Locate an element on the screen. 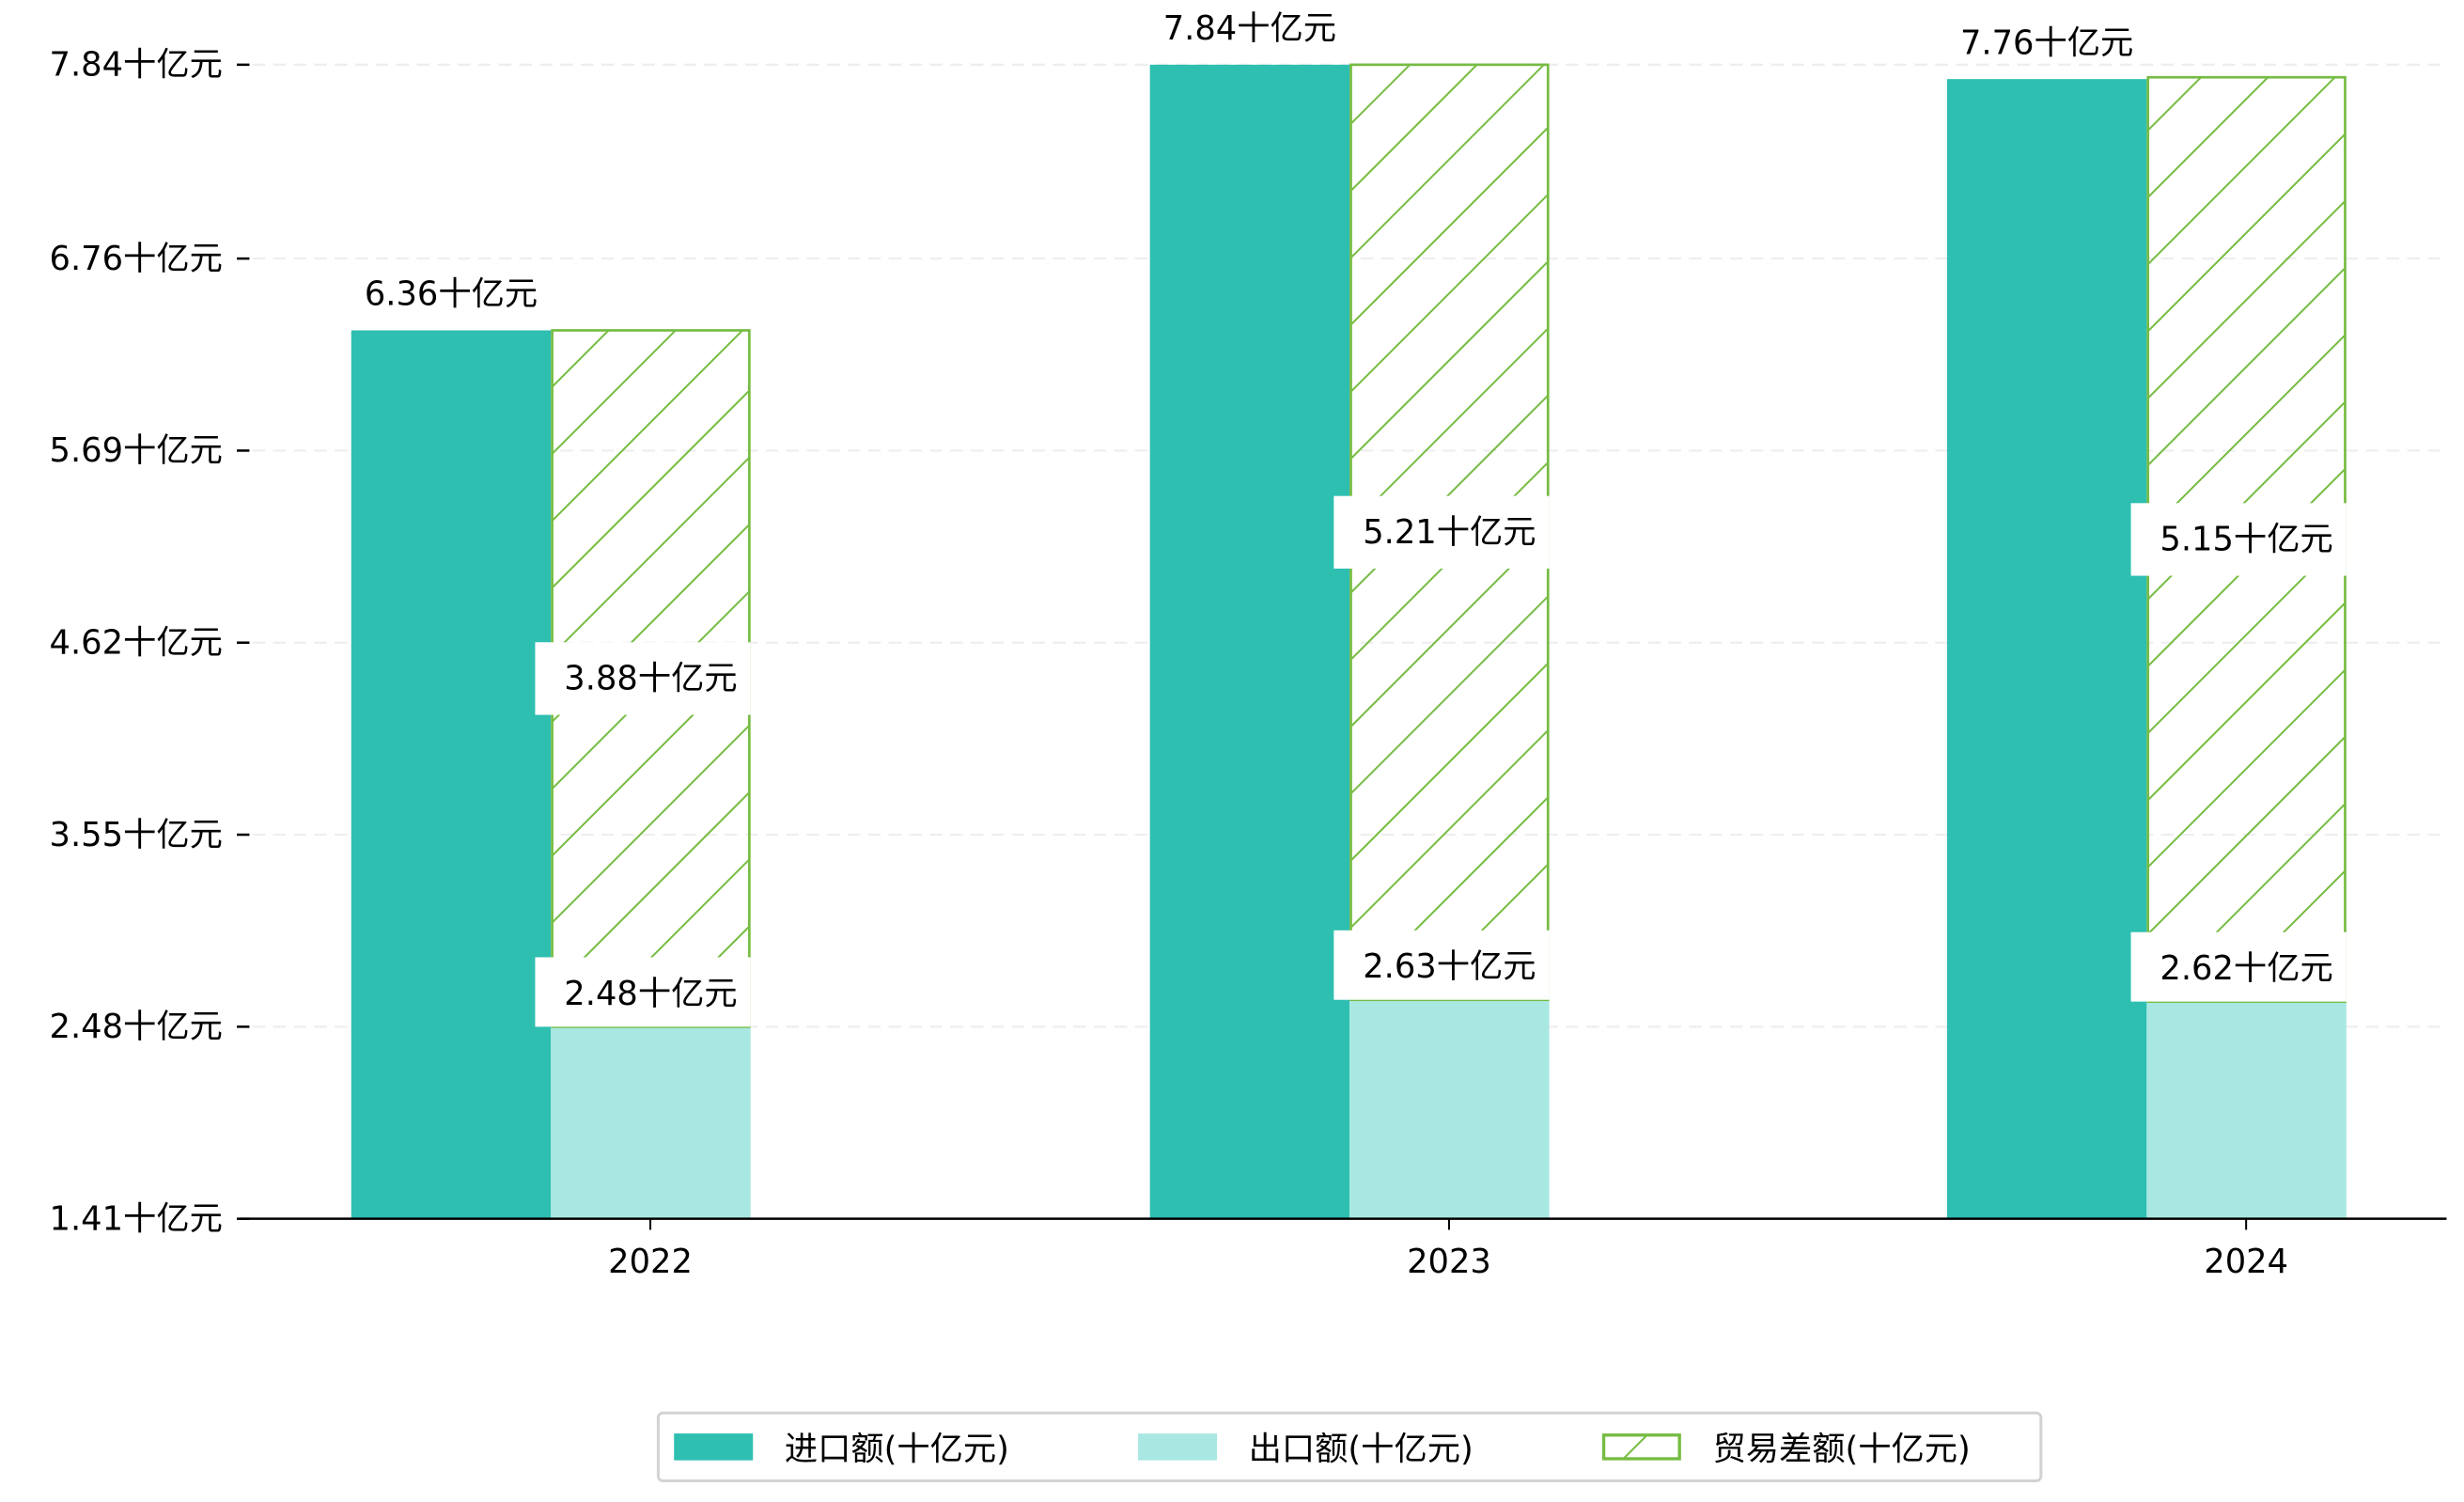  legend-swatch-hatched is located at coordinates (1641, 1447).